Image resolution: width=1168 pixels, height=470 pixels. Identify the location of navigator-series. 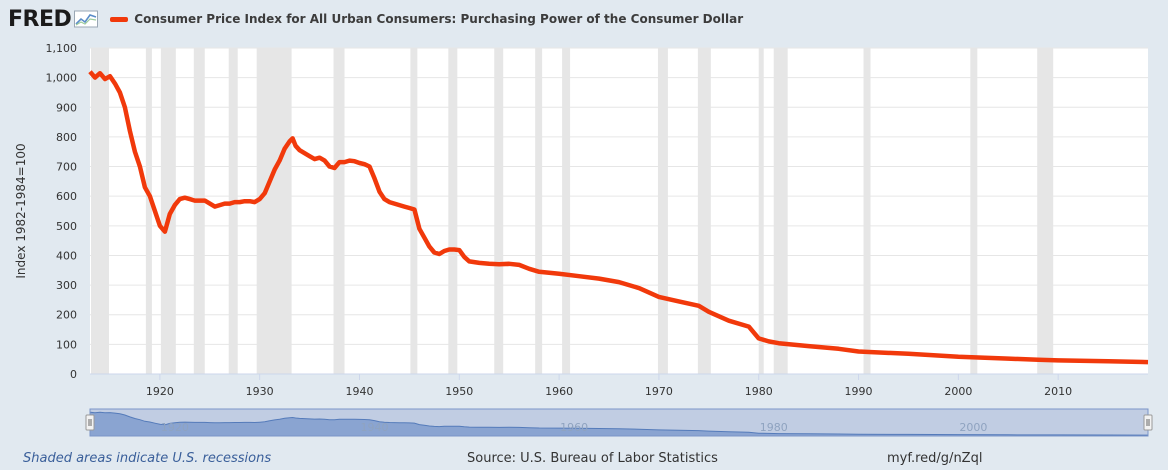
(619, 424).